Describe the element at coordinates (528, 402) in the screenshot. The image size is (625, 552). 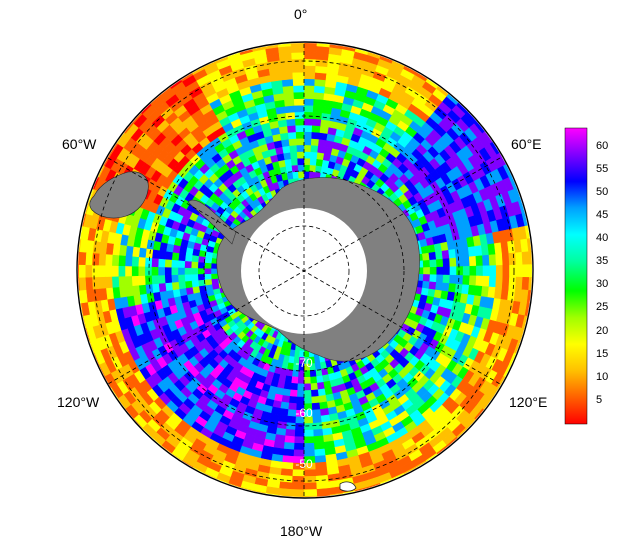
I see `lon-label-120e: 120°E` at that location.